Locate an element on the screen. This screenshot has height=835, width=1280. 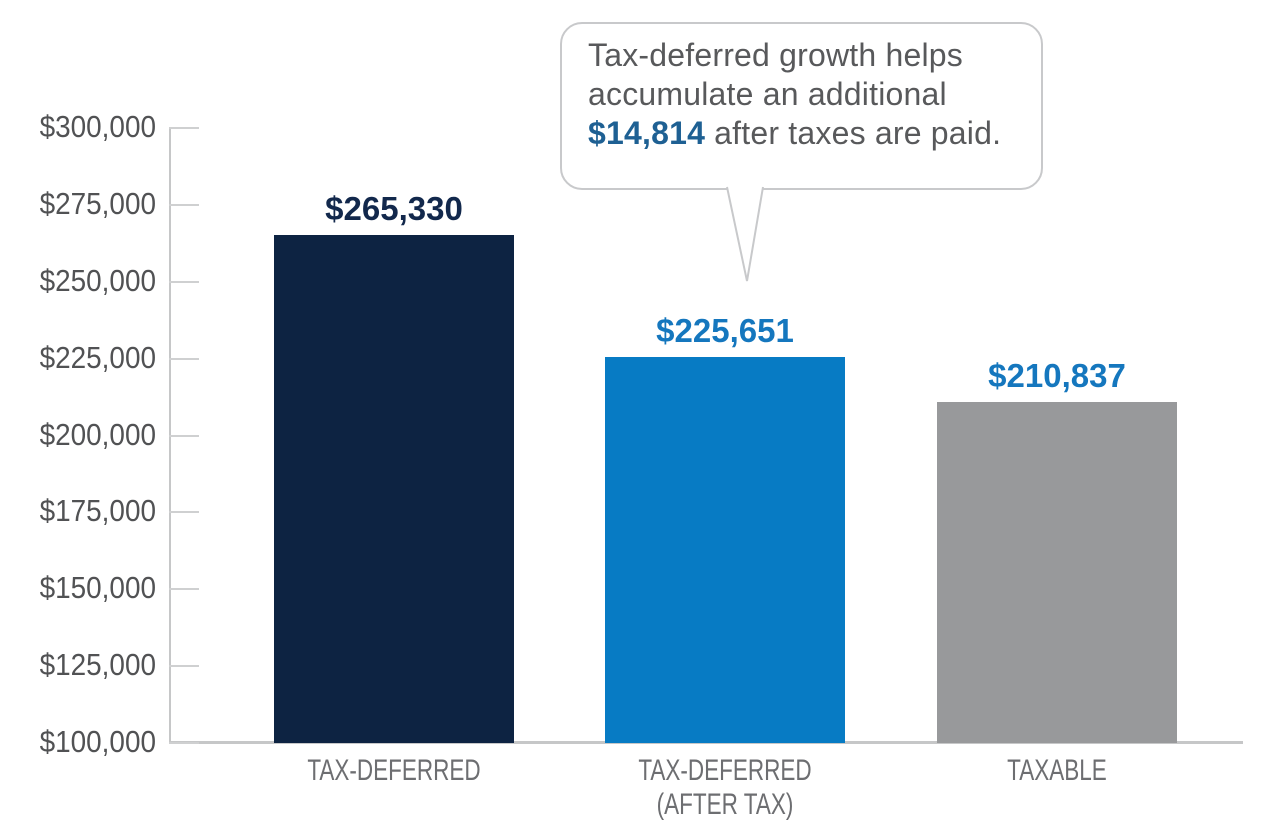
category-label: TAXABLE is located at coordinates (1057, 770).